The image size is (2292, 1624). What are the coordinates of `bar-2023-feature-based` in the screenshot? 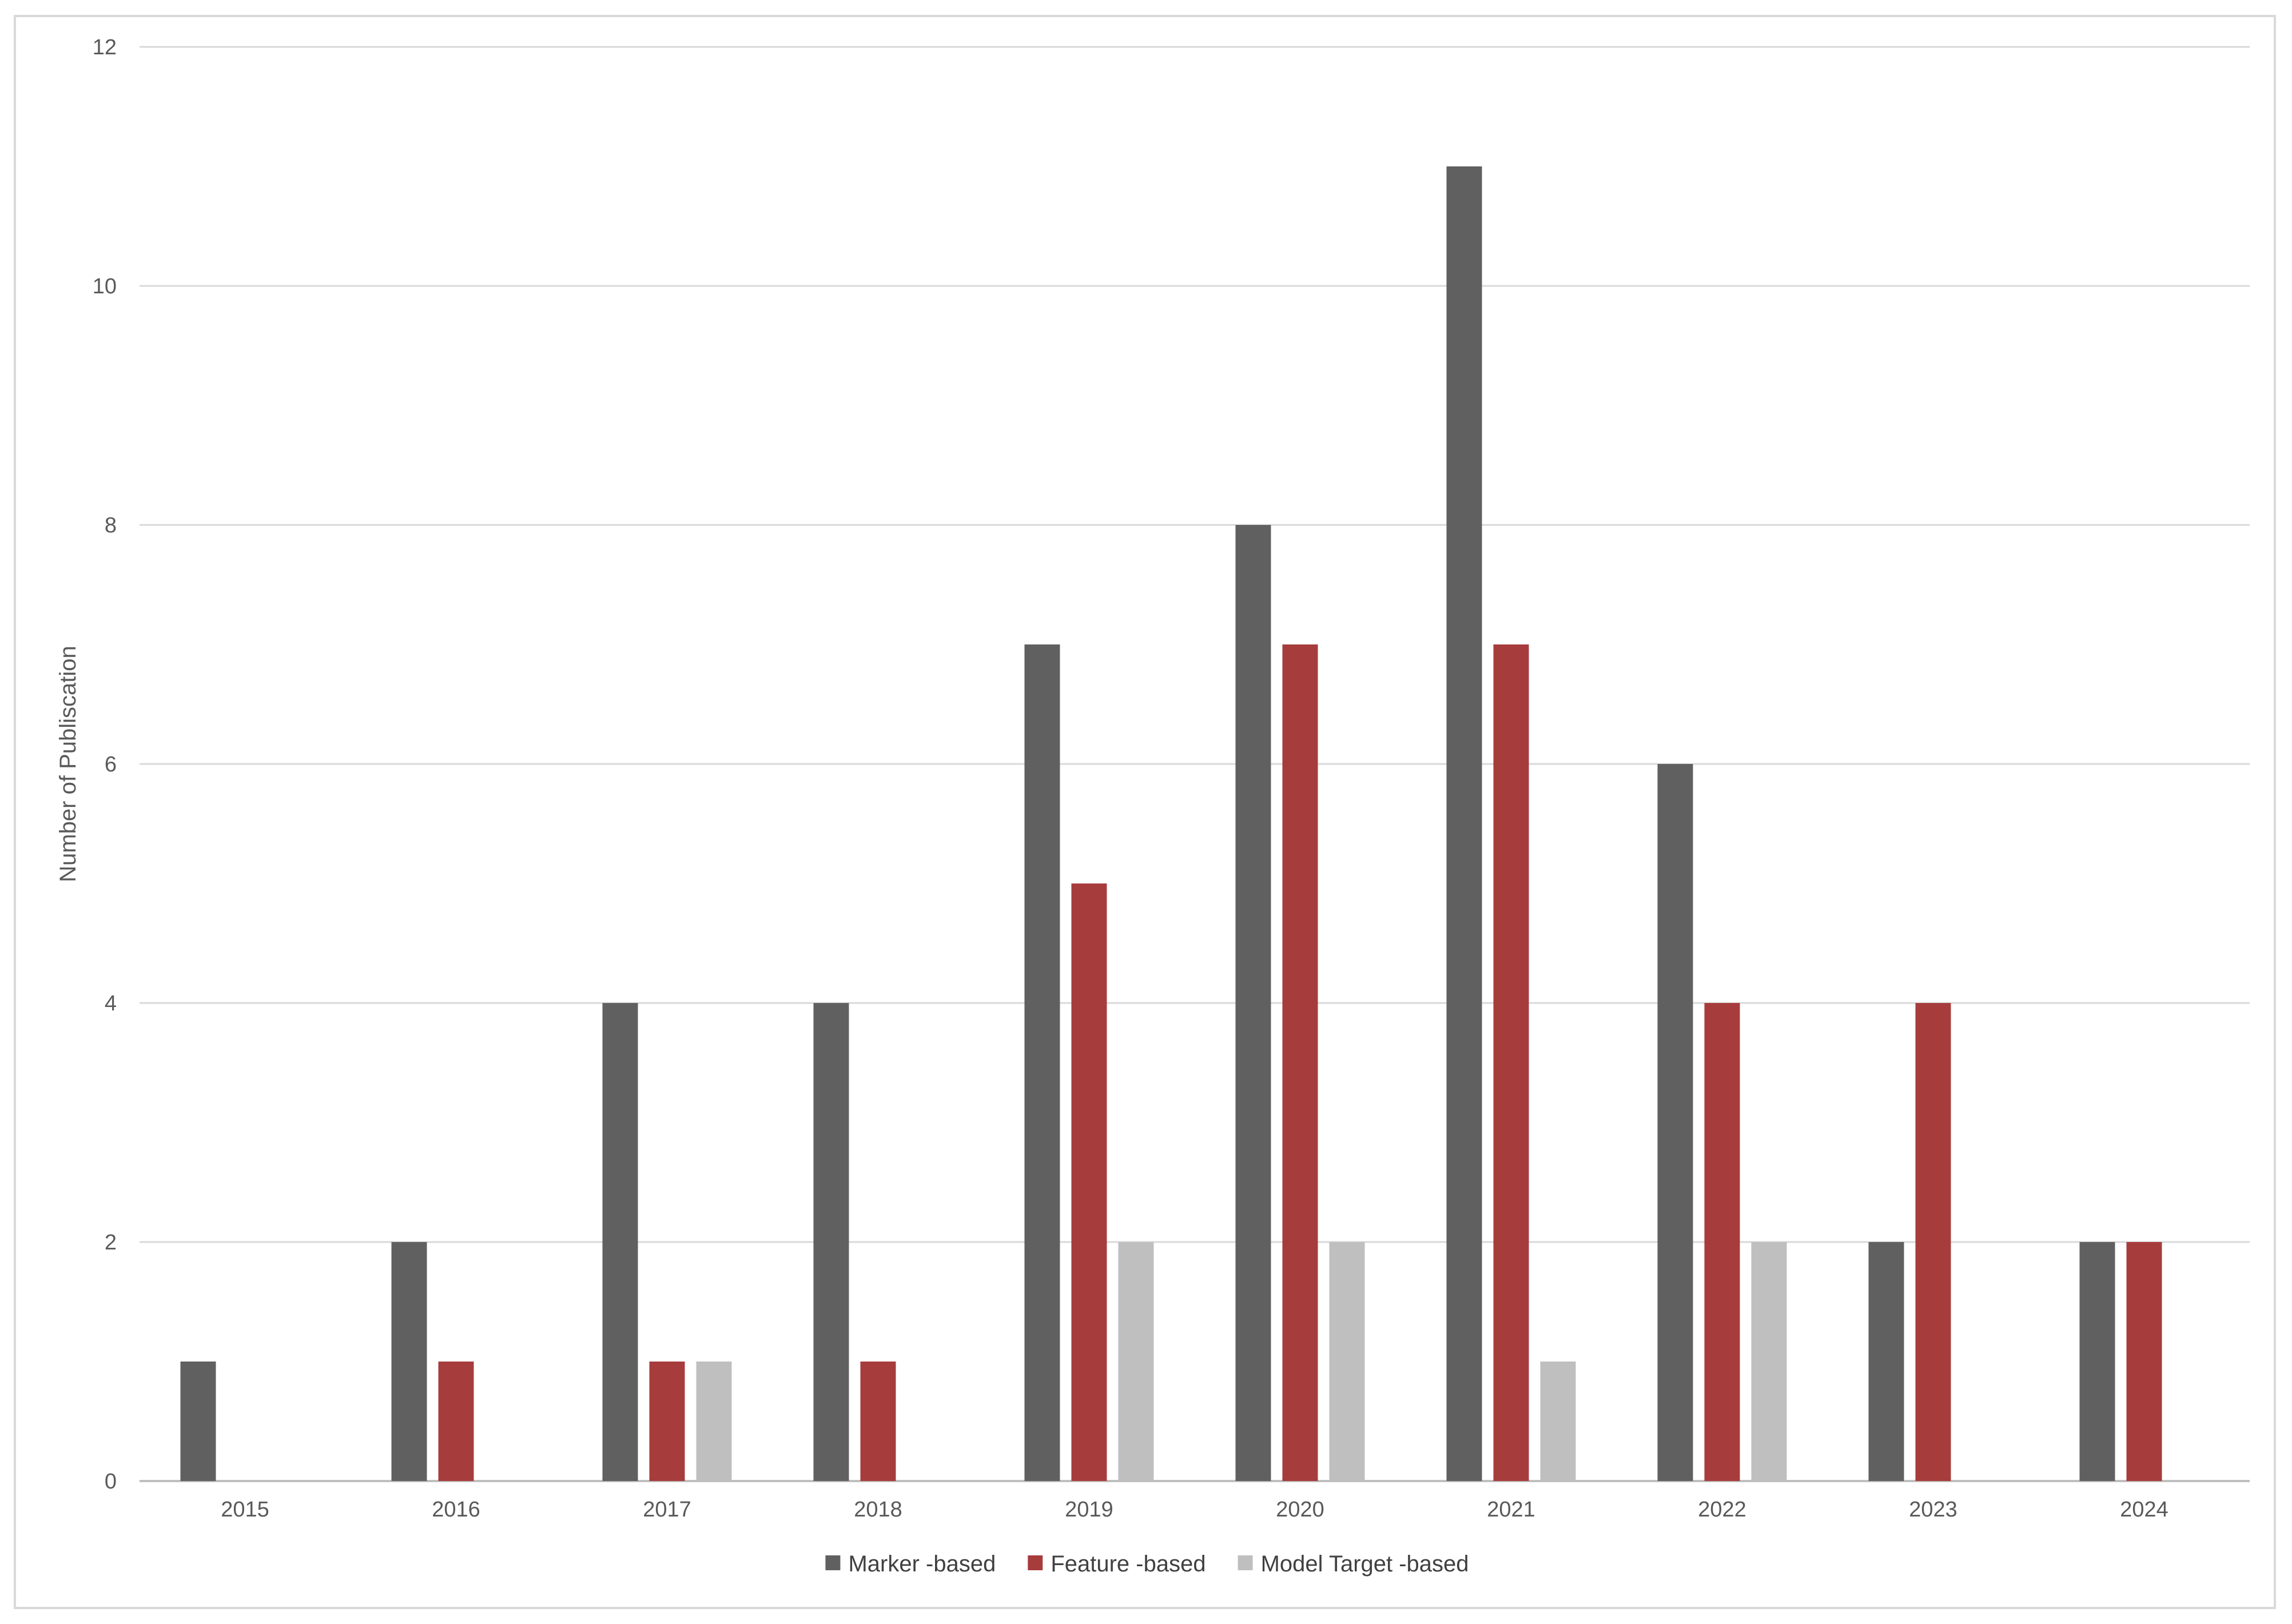 It's located at (1933, 1242).